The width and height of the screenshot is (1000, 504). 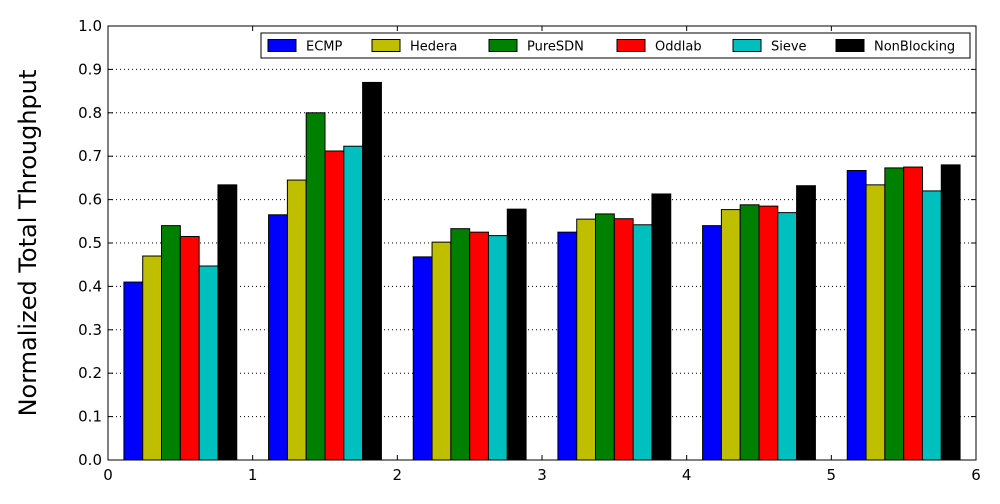 What do you see at coordinates (282, 45) in the screenshot?
I see `legend-swatch-ecmp` at bounding box center [282, 45].